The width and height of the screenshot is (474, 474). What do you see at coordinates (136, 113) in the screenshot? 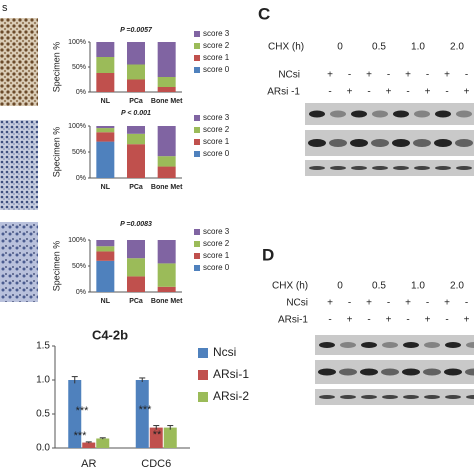
I see `chart-title: P < 0.001` at bounding box center [136, 113].